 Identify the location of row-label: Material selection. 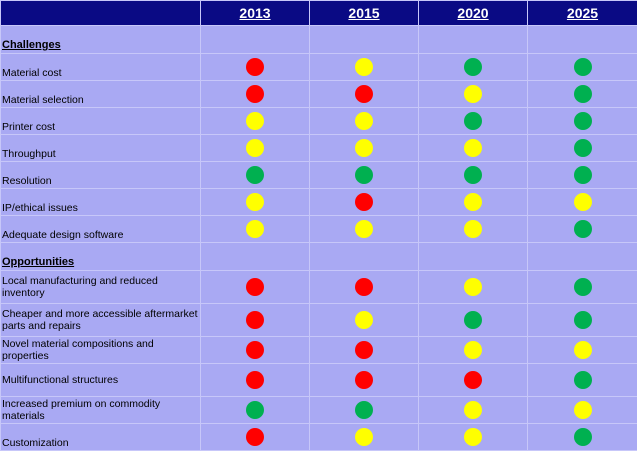
(101, 94).